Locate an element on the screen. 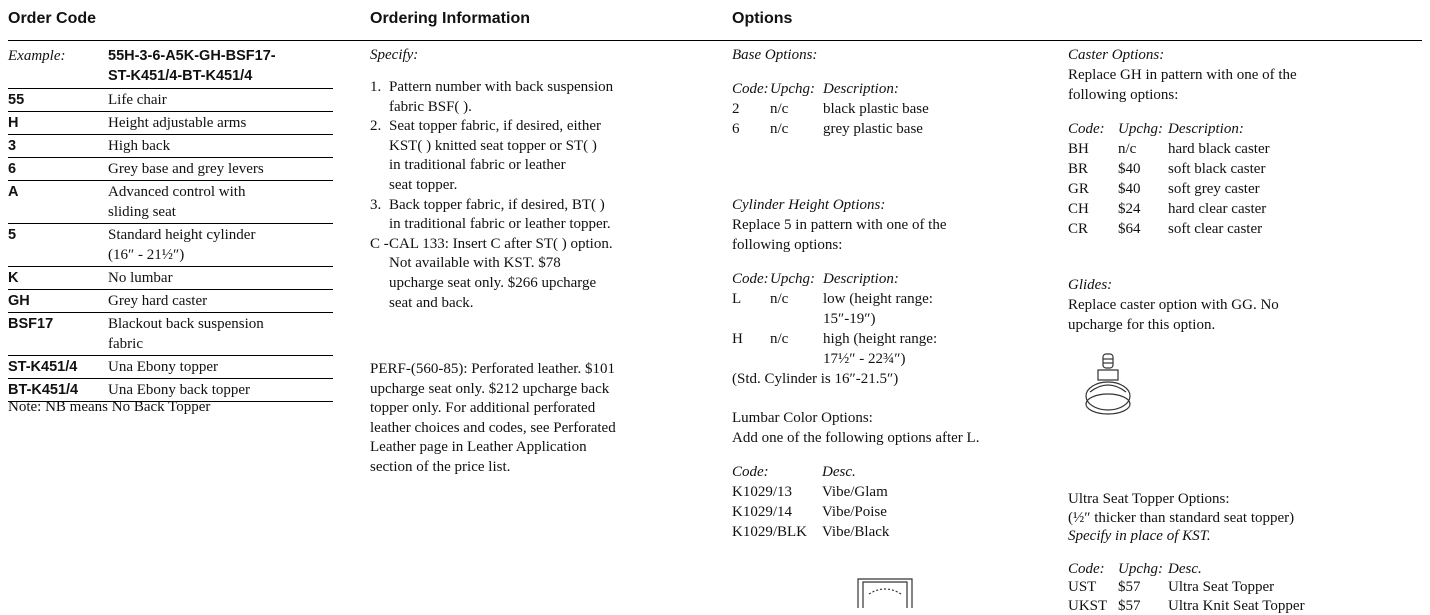 The height and width of the screenshot is (615, 1430). text-line: Back topper fabric, if desired, BT( ) is located at coordinates (500, 206).